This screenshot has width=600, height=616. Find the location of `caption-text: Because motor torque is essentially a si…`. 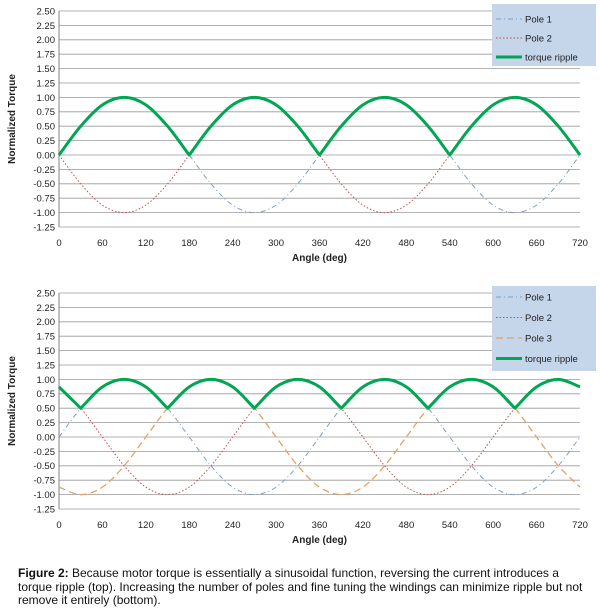

caption-text: Because motor torque is essentially a si… is located at coordinates (300, 586).